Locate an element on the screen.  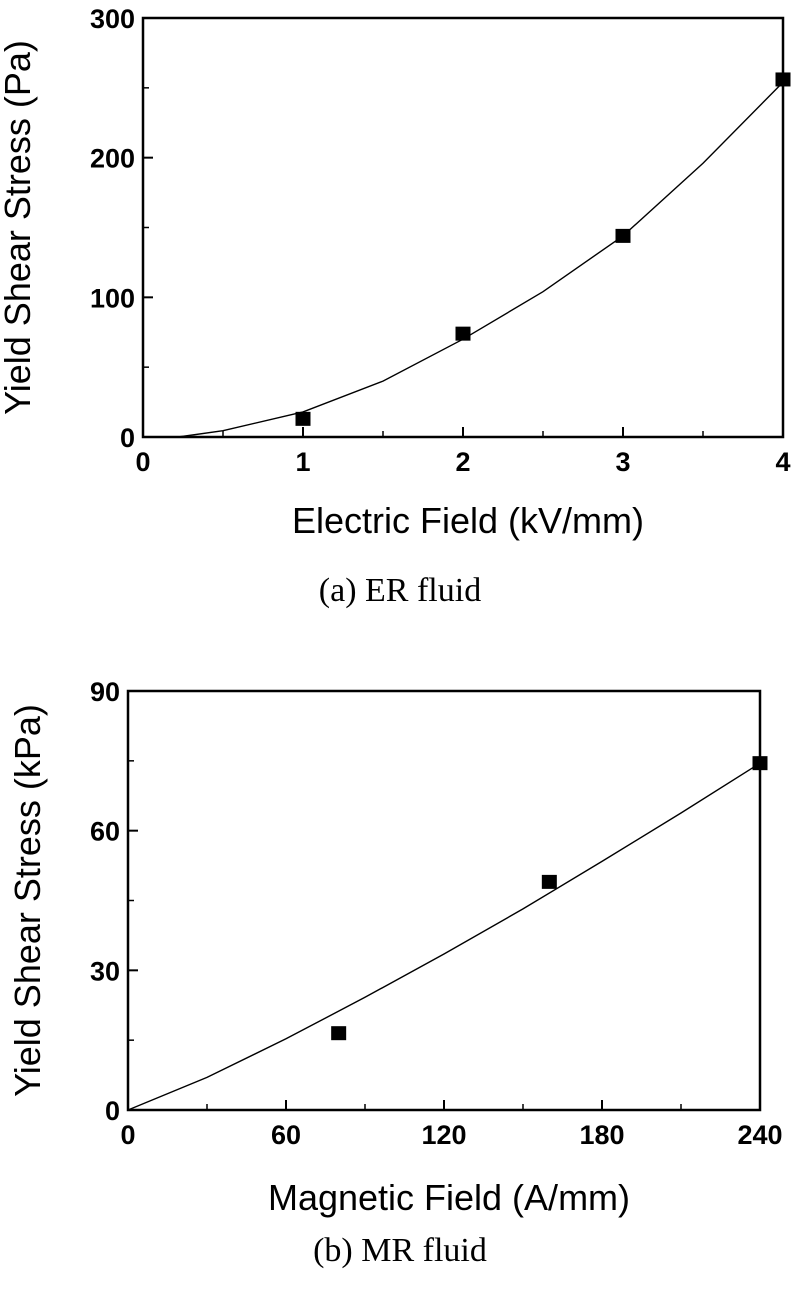
chart-caption: (a) ER fluid is located at coordinates (400, 590).